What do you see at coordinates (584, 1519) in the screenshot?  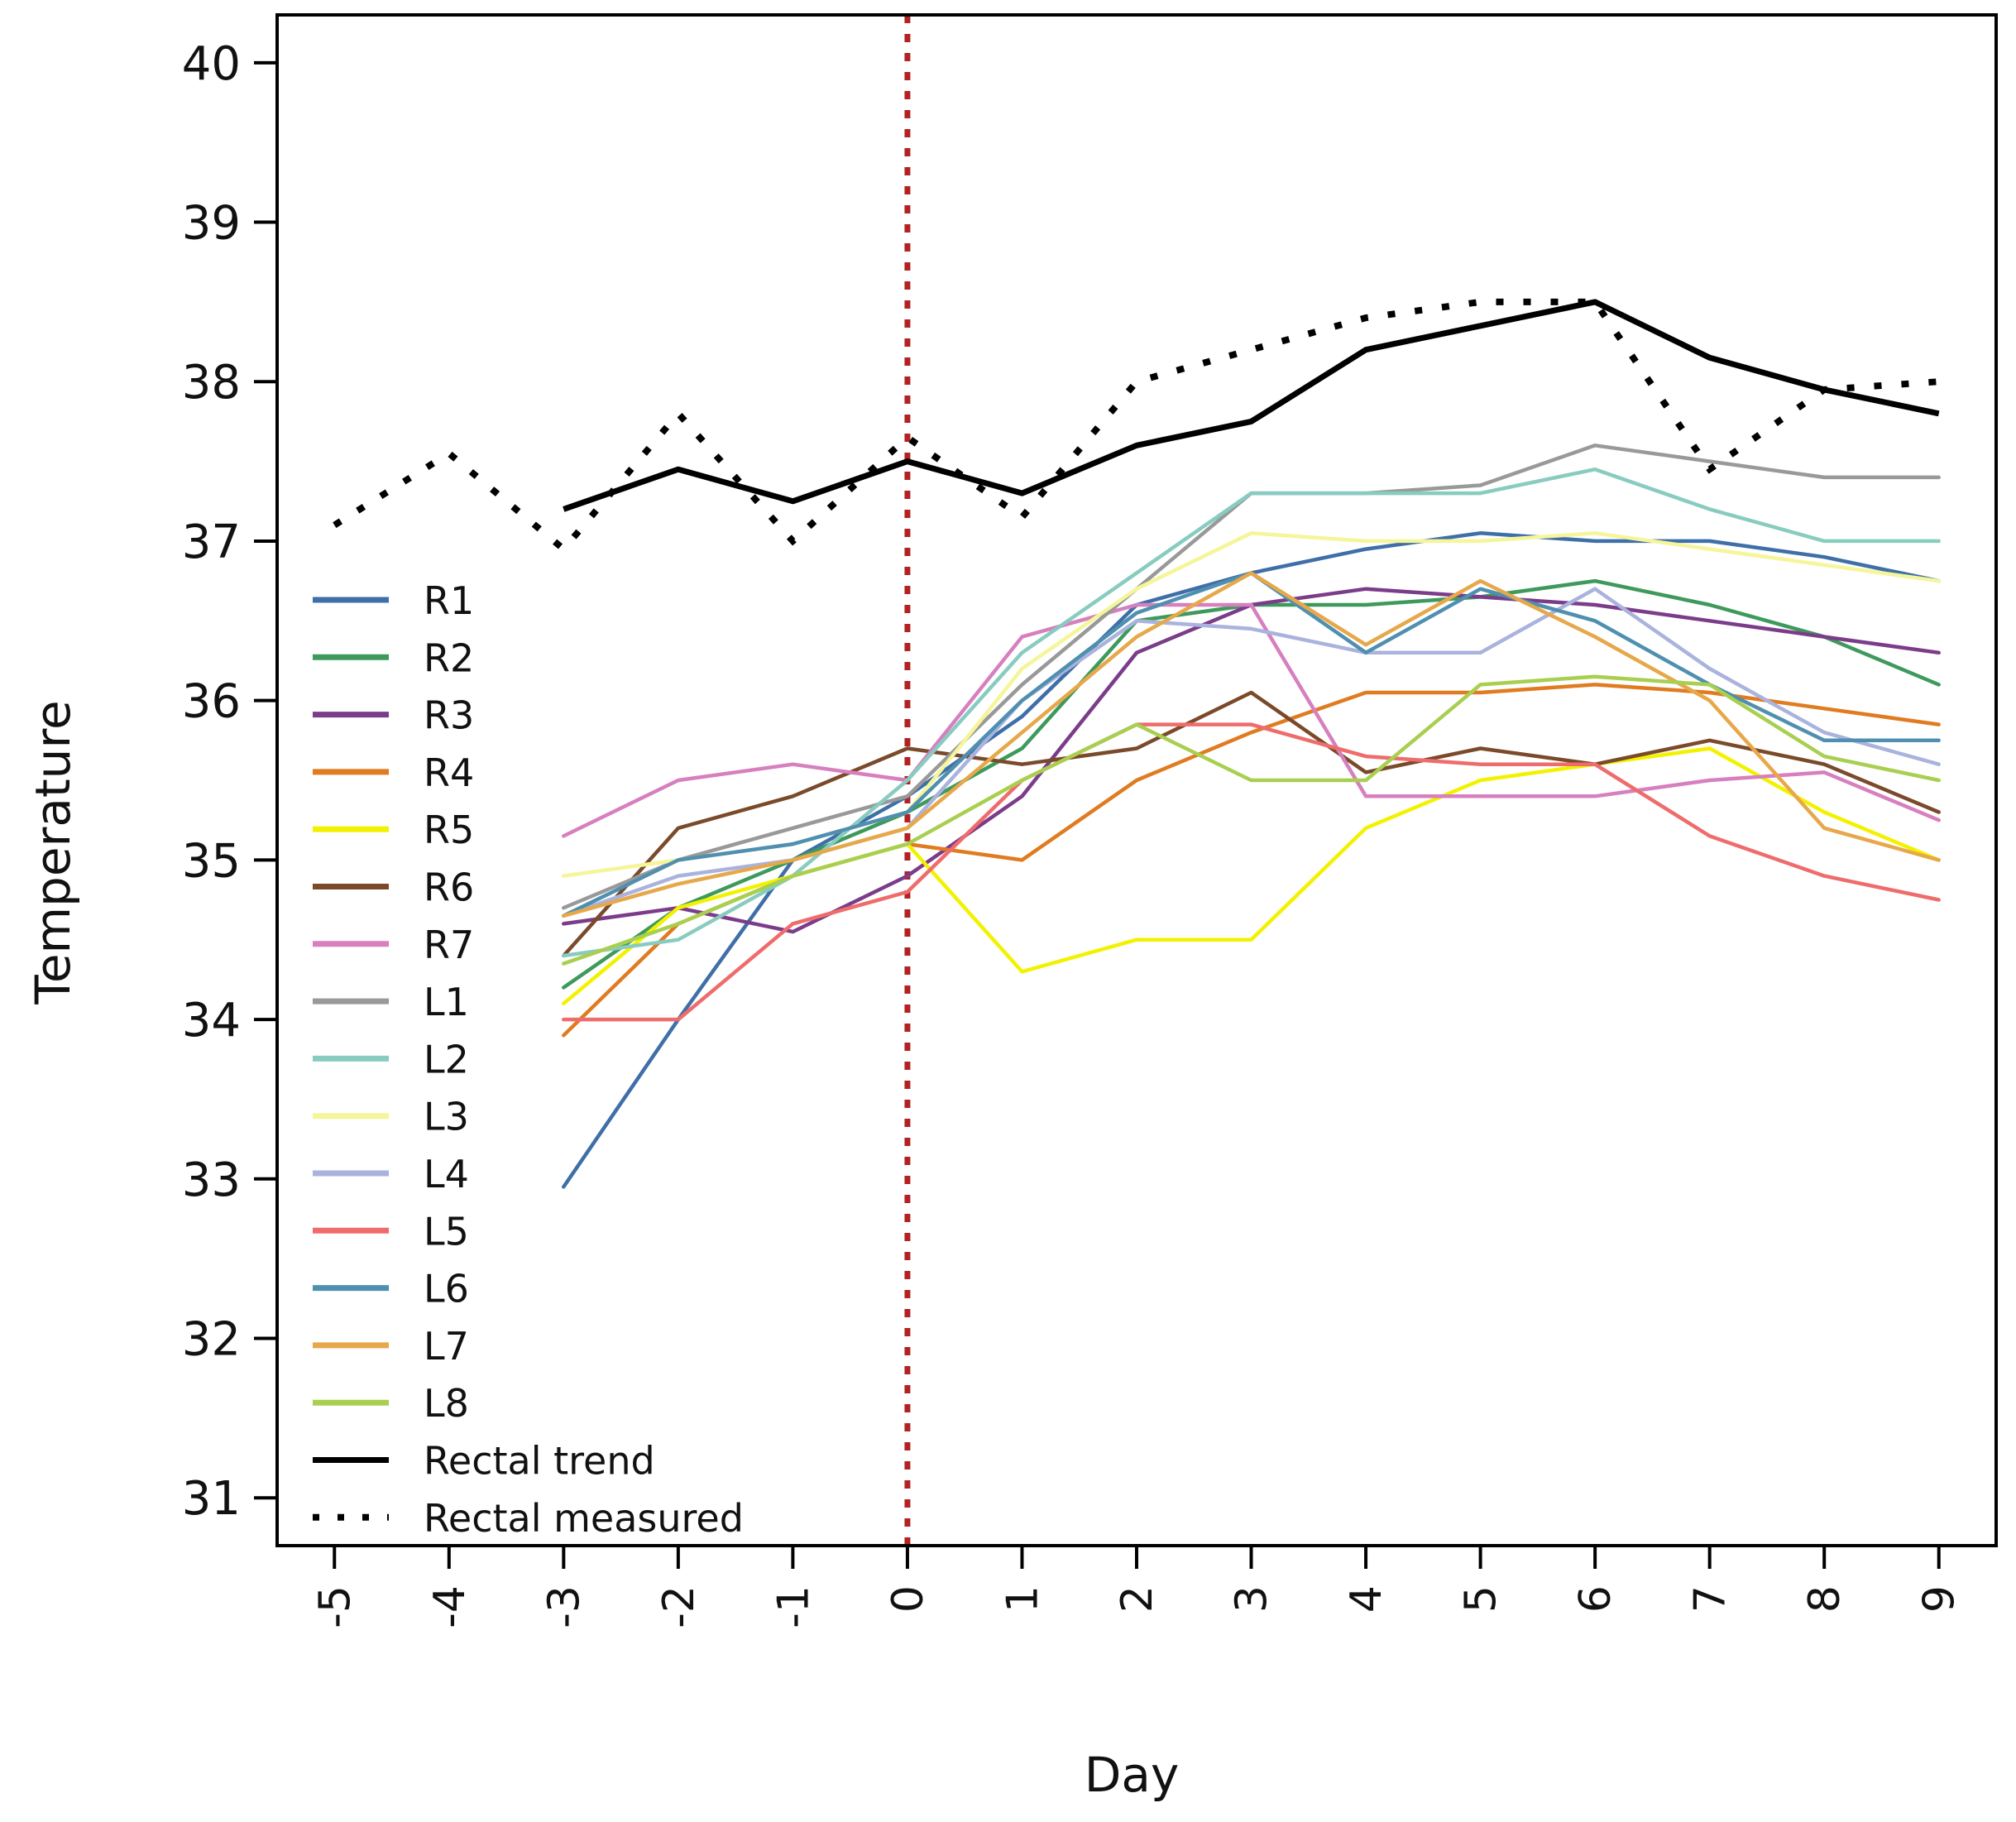 I see `legend-label-rectal-measured: Rectal measured` at bounding box center [584, 1519].